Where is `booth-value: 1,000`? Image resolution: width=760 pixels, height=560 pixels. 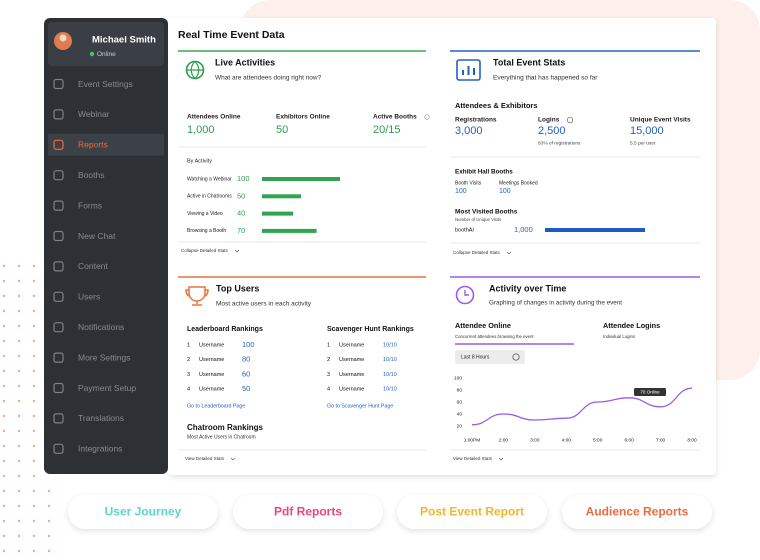 booth-value: 1,000 is located at coordinates (523, 229).